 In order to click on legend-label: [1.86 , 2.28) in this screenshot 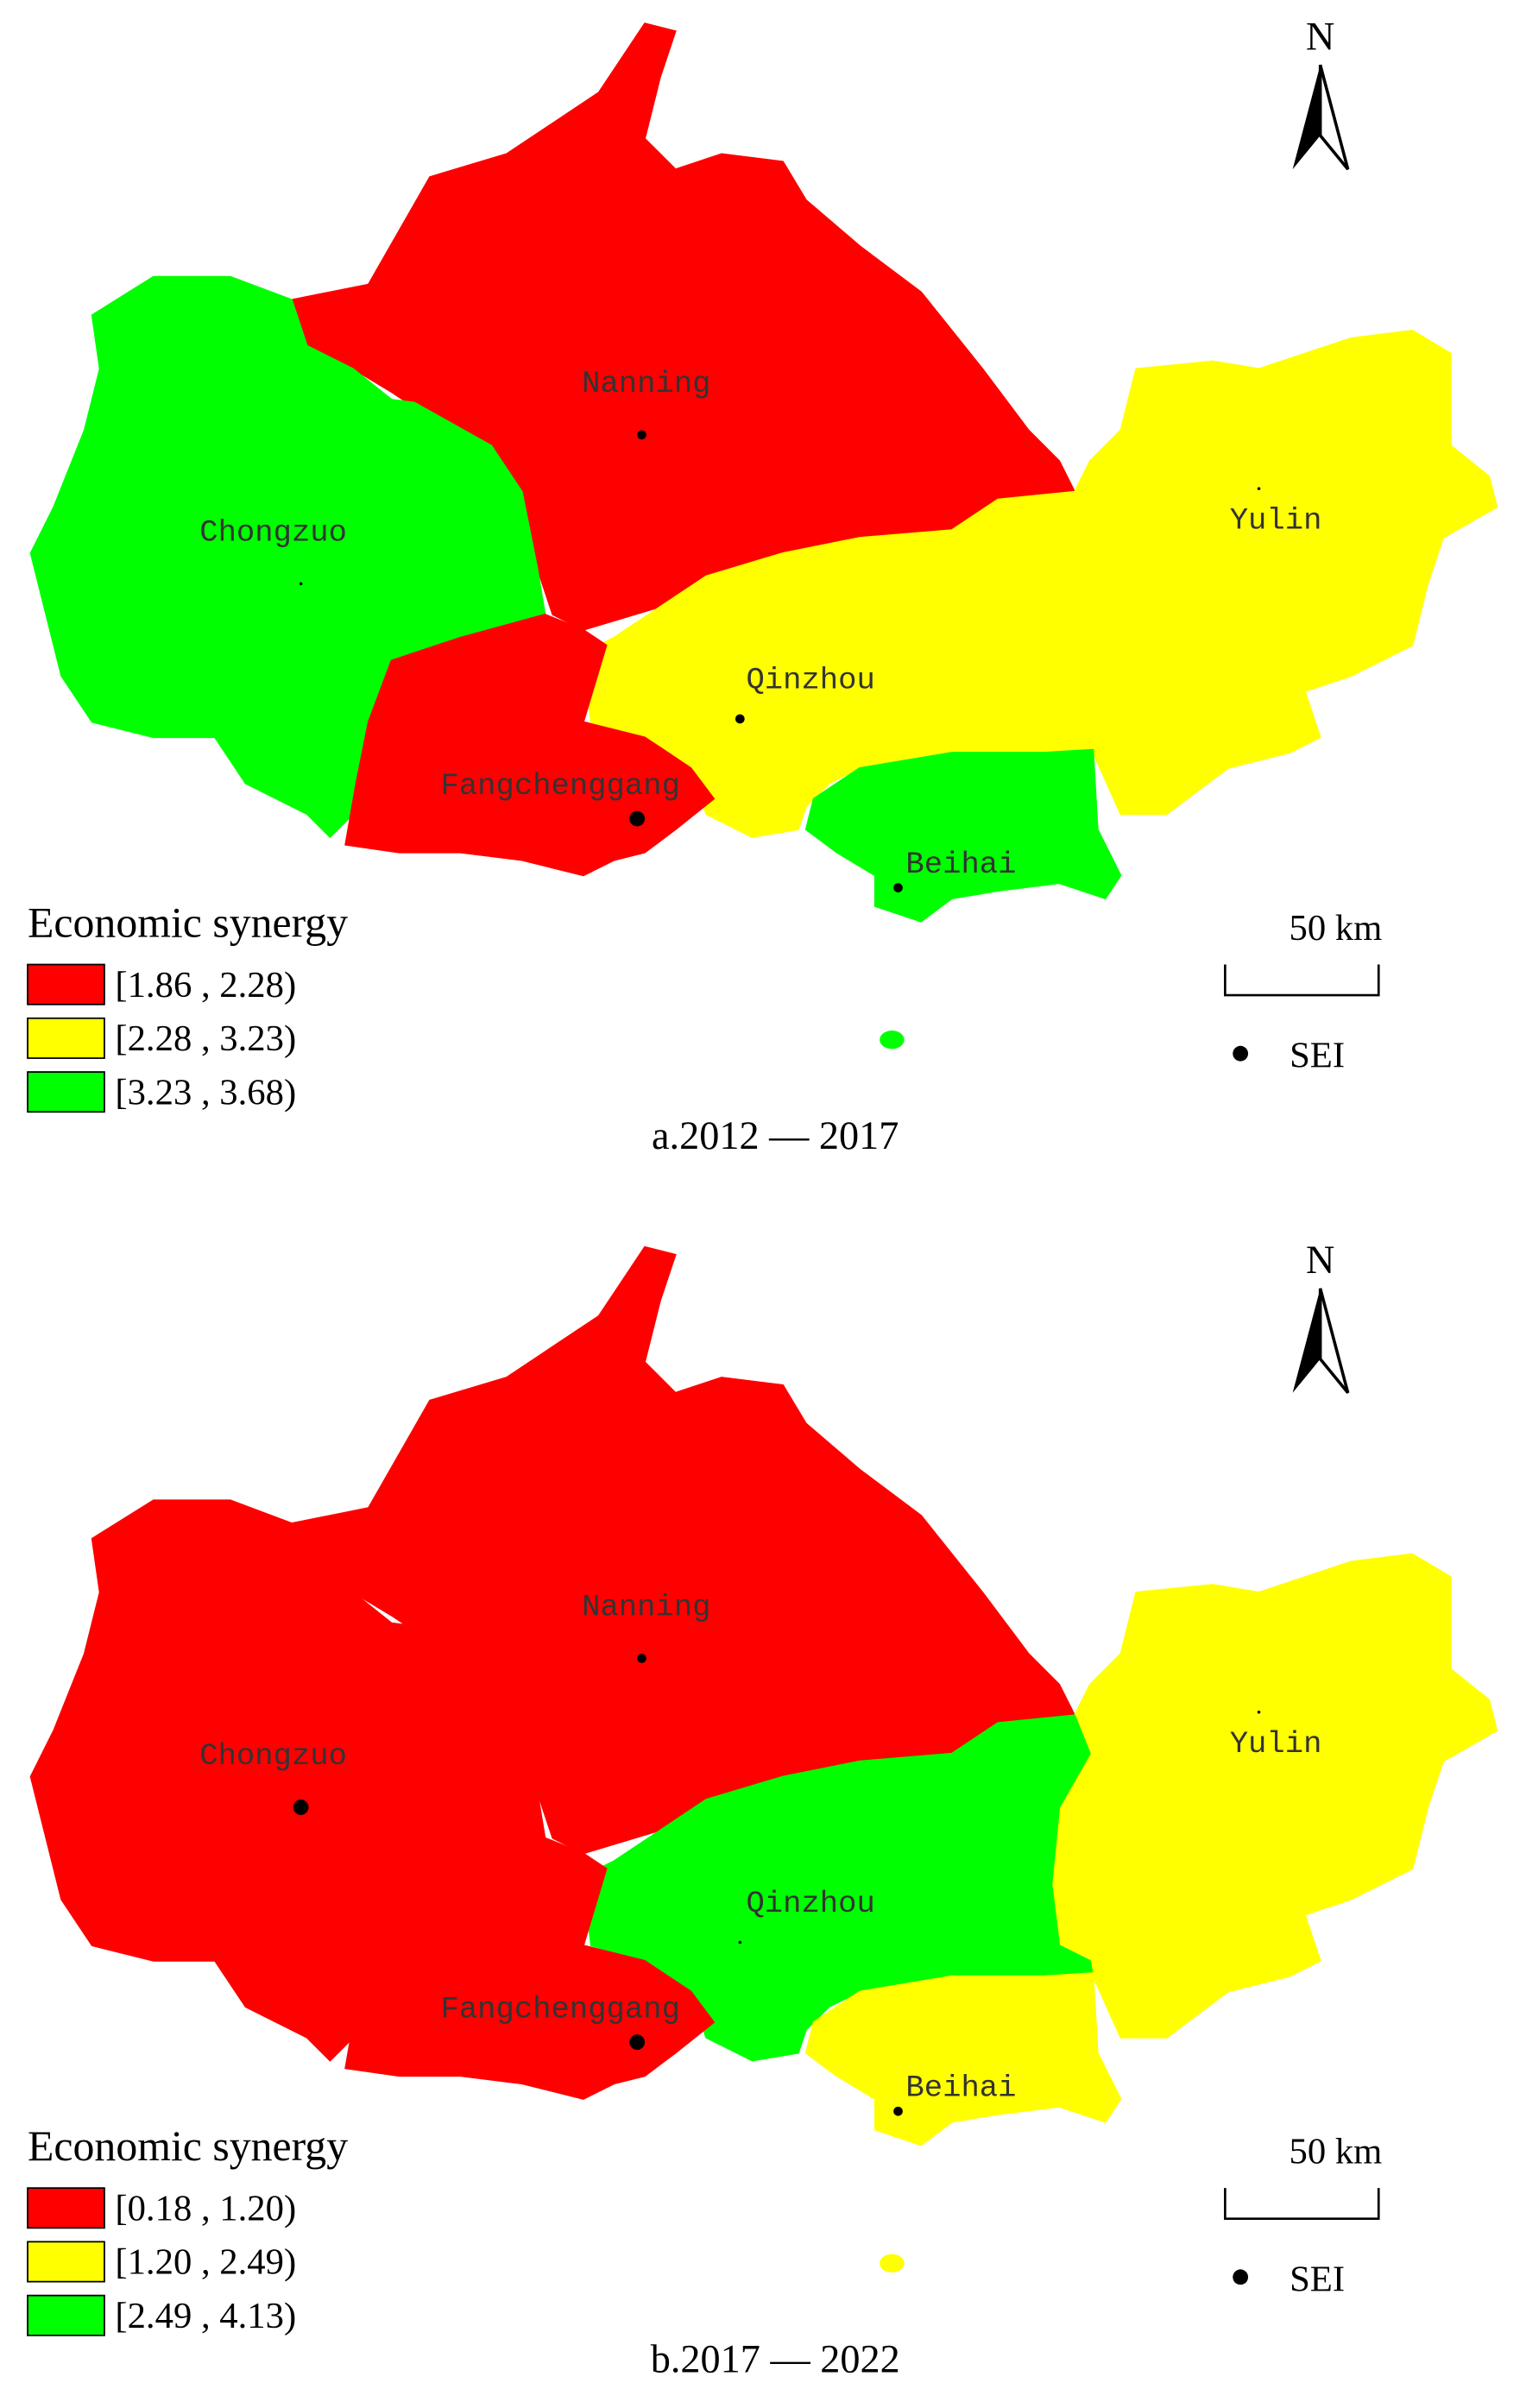, I will do `click(206, 985)`.